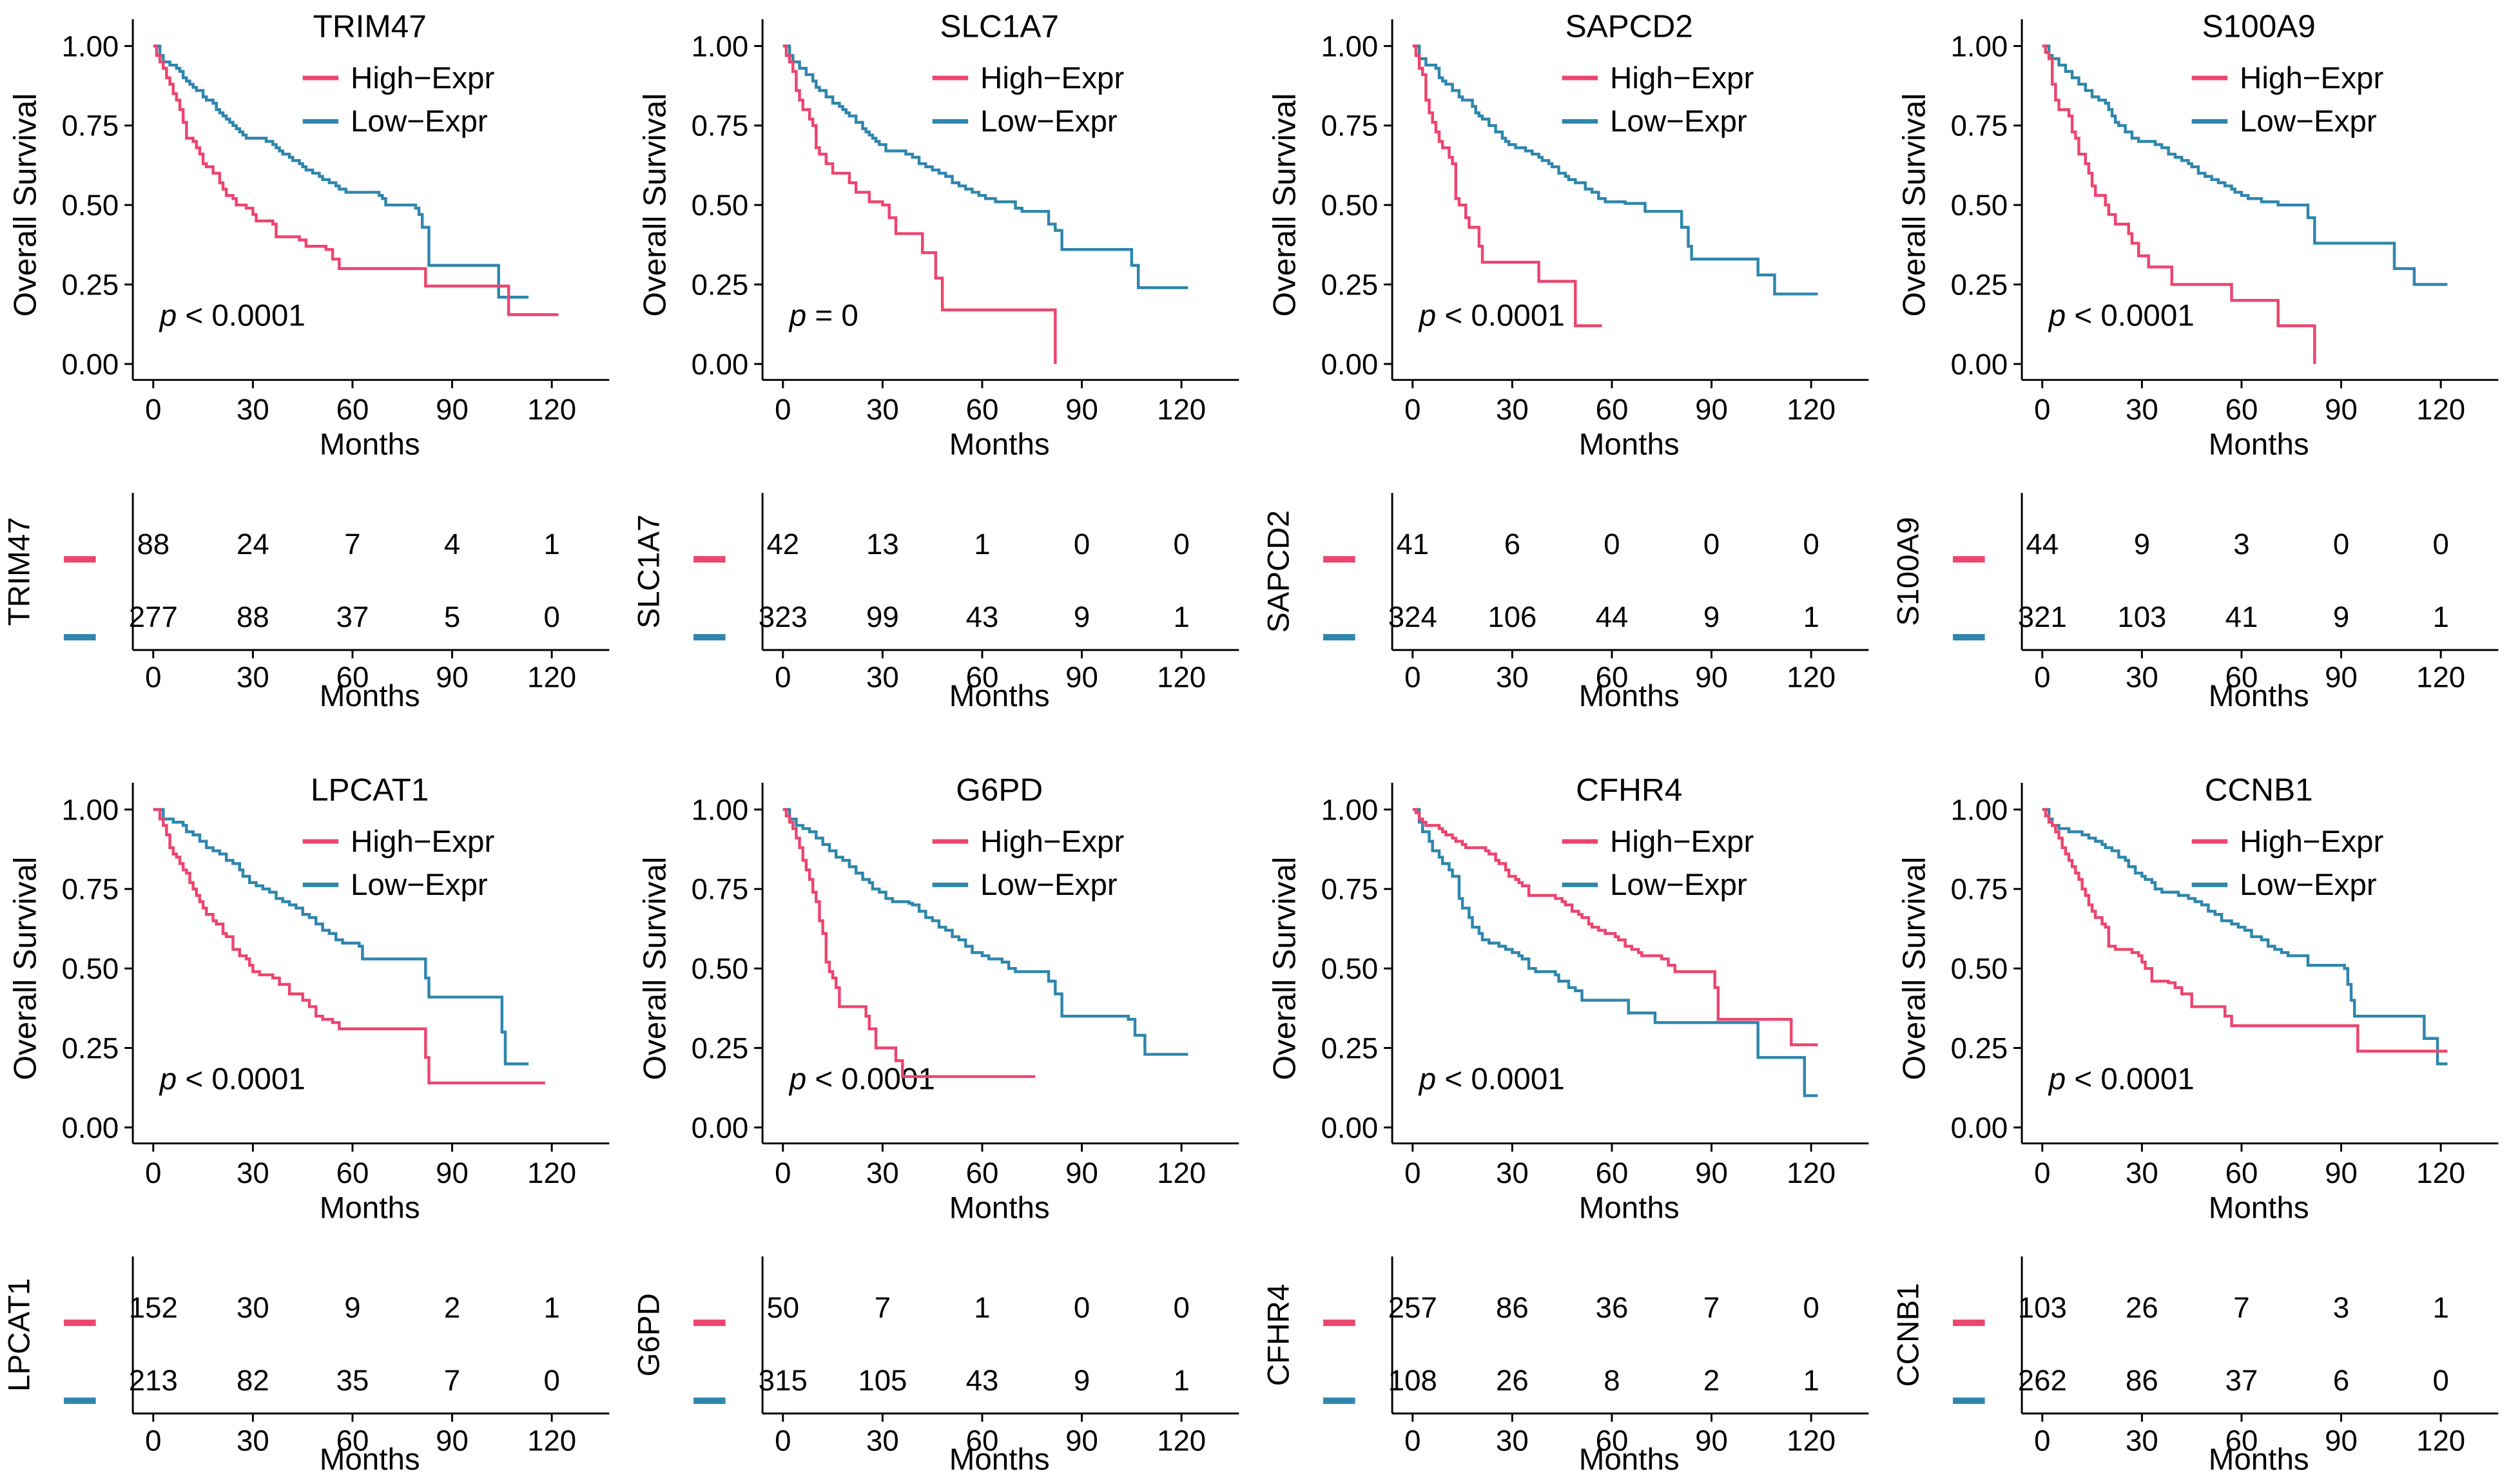 The image size is (2520, 1478). Describe the element at coordinates (720, 206) in the screenshot. I see `y-tick-label: 0.50` at that location.